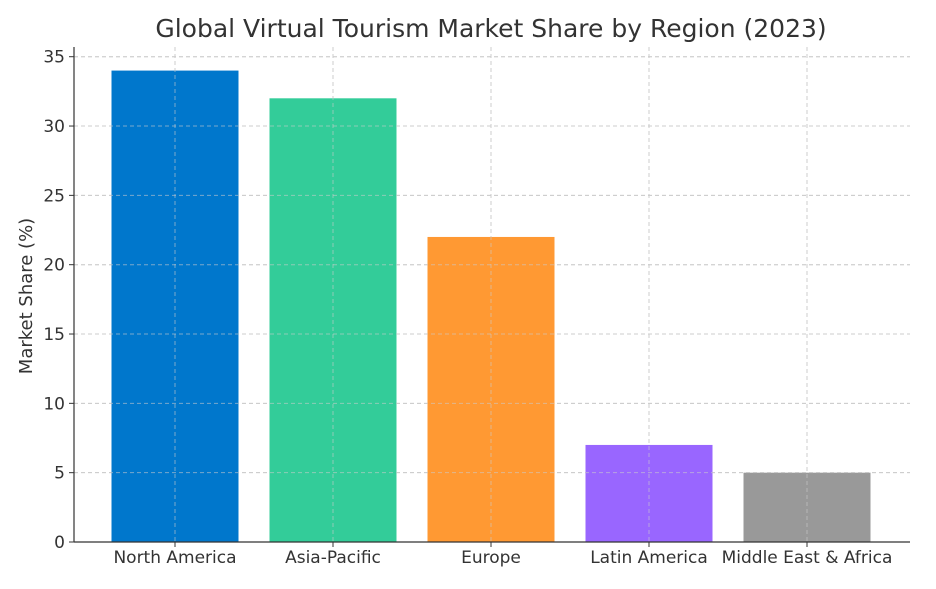 The width and height of the screenshot is (936, 589). What do you see at coordinates (54, 404) in the screenshot?
I see `y-tick-label: 10` at bounding box center [54, 404].